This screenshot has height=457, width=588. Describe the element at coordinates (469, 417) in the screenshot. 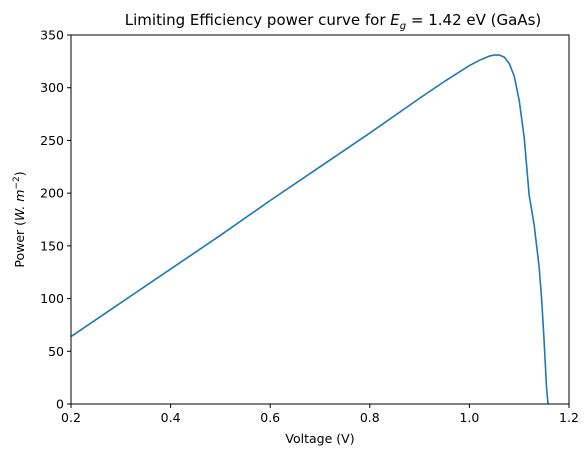

I see `x-tick-label: 1.0` at that location.